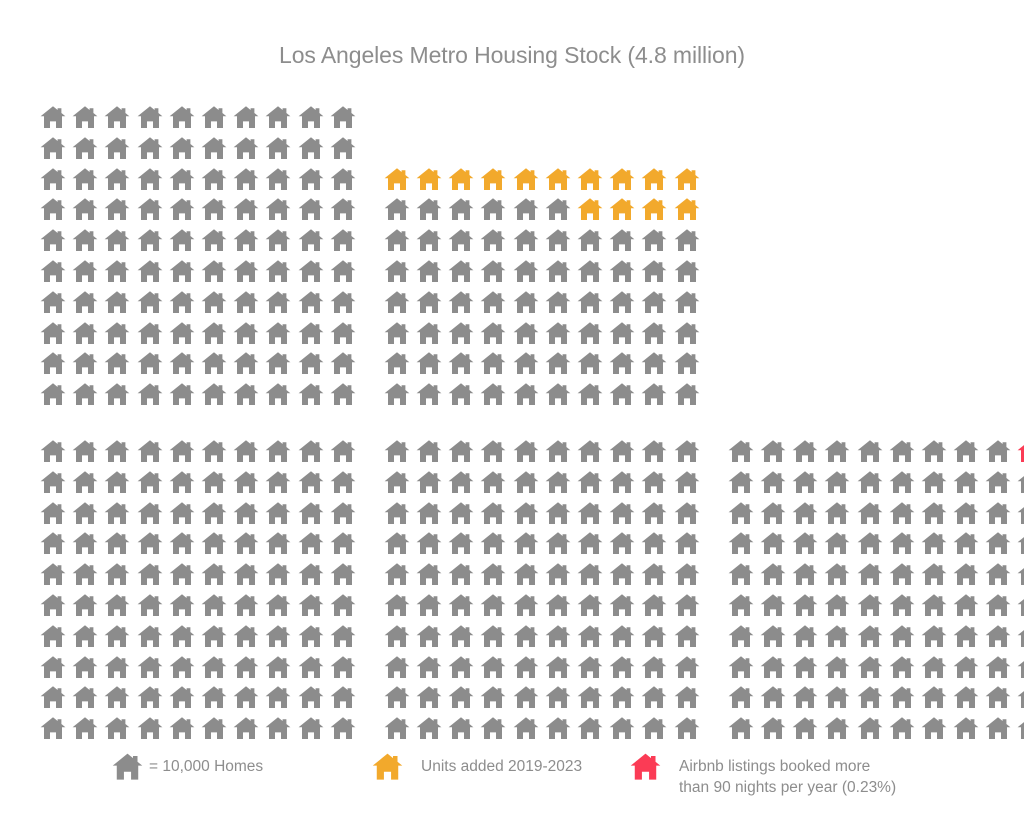  Describe the element at coordinates (1020, 454) in the screenshot. I see `house-icon-red` at that location.